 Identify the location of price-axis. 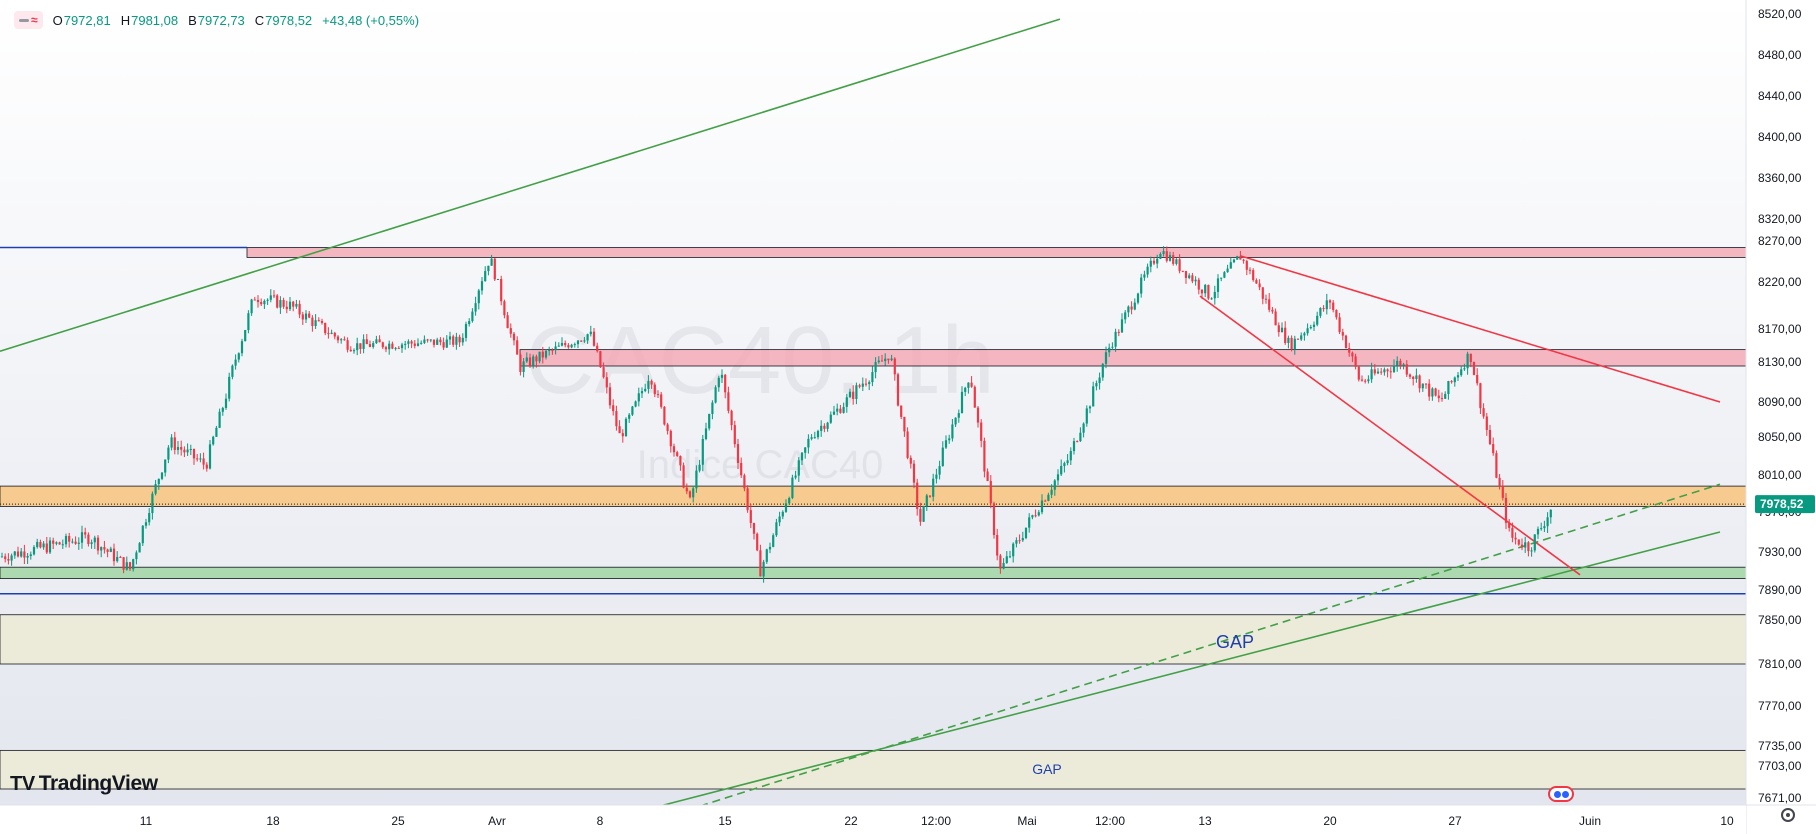
(1781, 417).